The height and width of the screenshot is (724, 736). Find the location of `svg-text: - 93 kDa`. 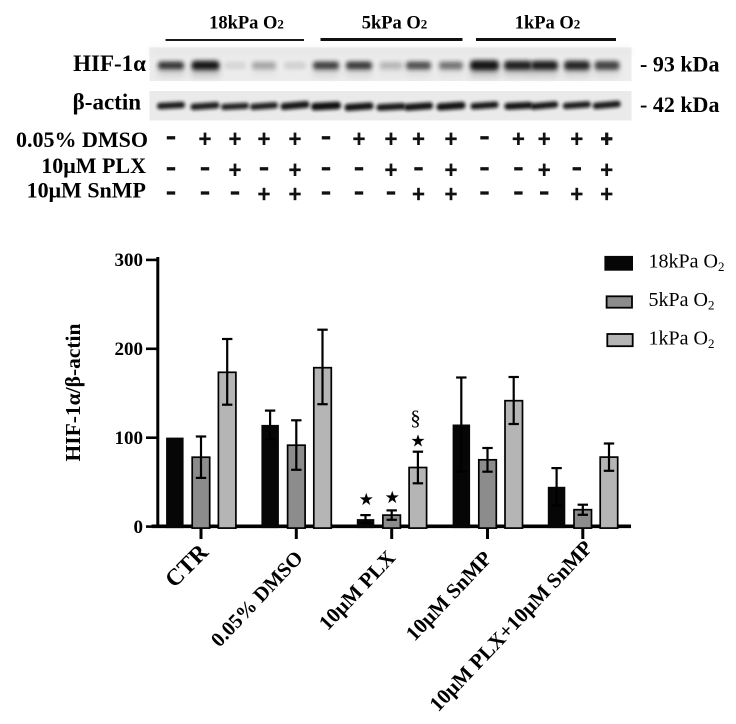

svg-text: - 93 kDa is located at coordinates (679, 64).